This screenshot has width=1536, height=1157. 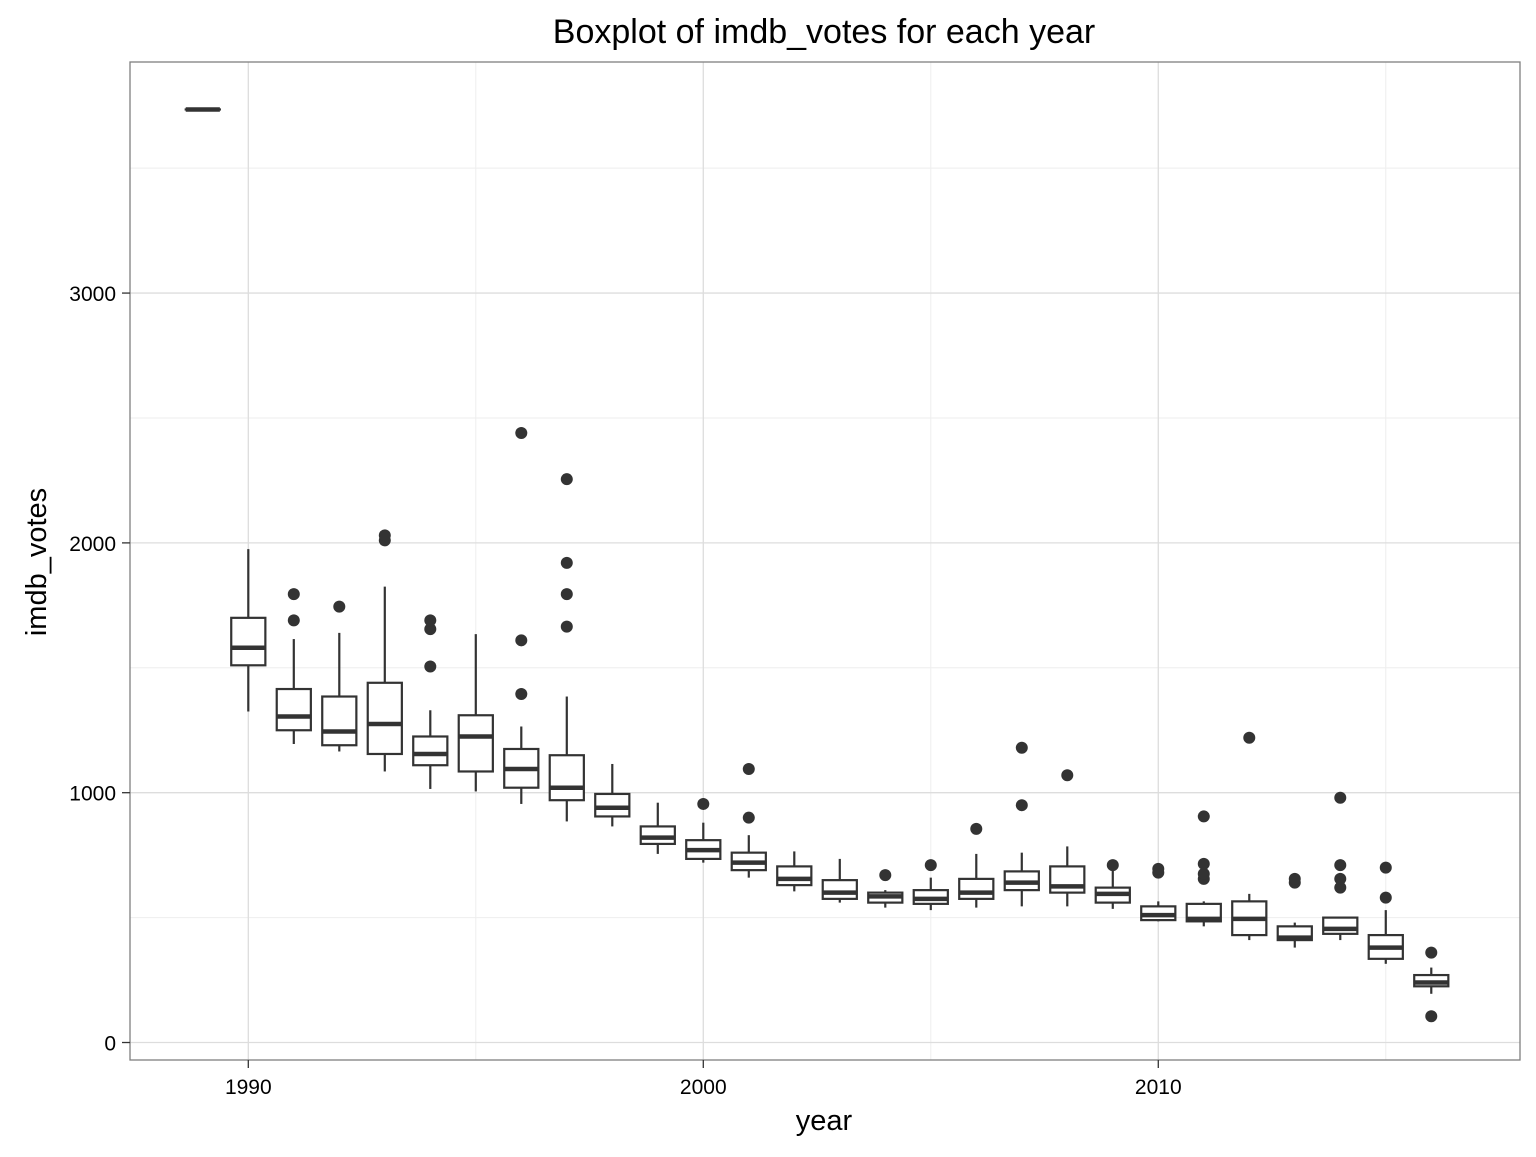 I want to click on y-tick-label: 0, so click(x=110, y=1044).